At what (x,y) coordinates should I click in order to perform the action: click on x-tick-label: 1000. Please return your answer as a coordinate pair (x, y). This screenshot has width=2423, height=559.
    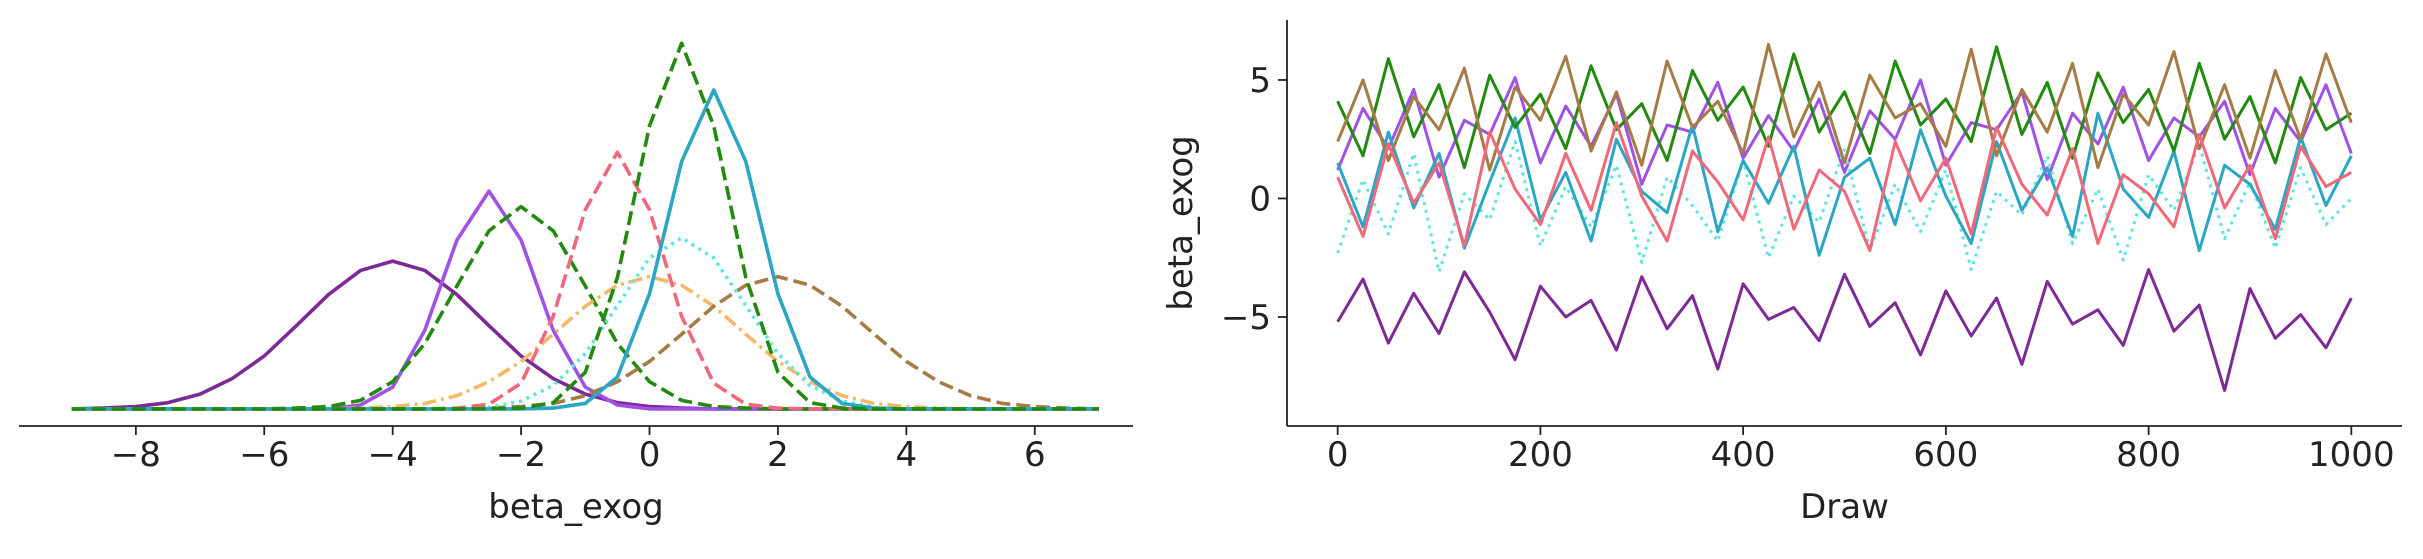
    Looking at the image, I should click on (2351, 455).